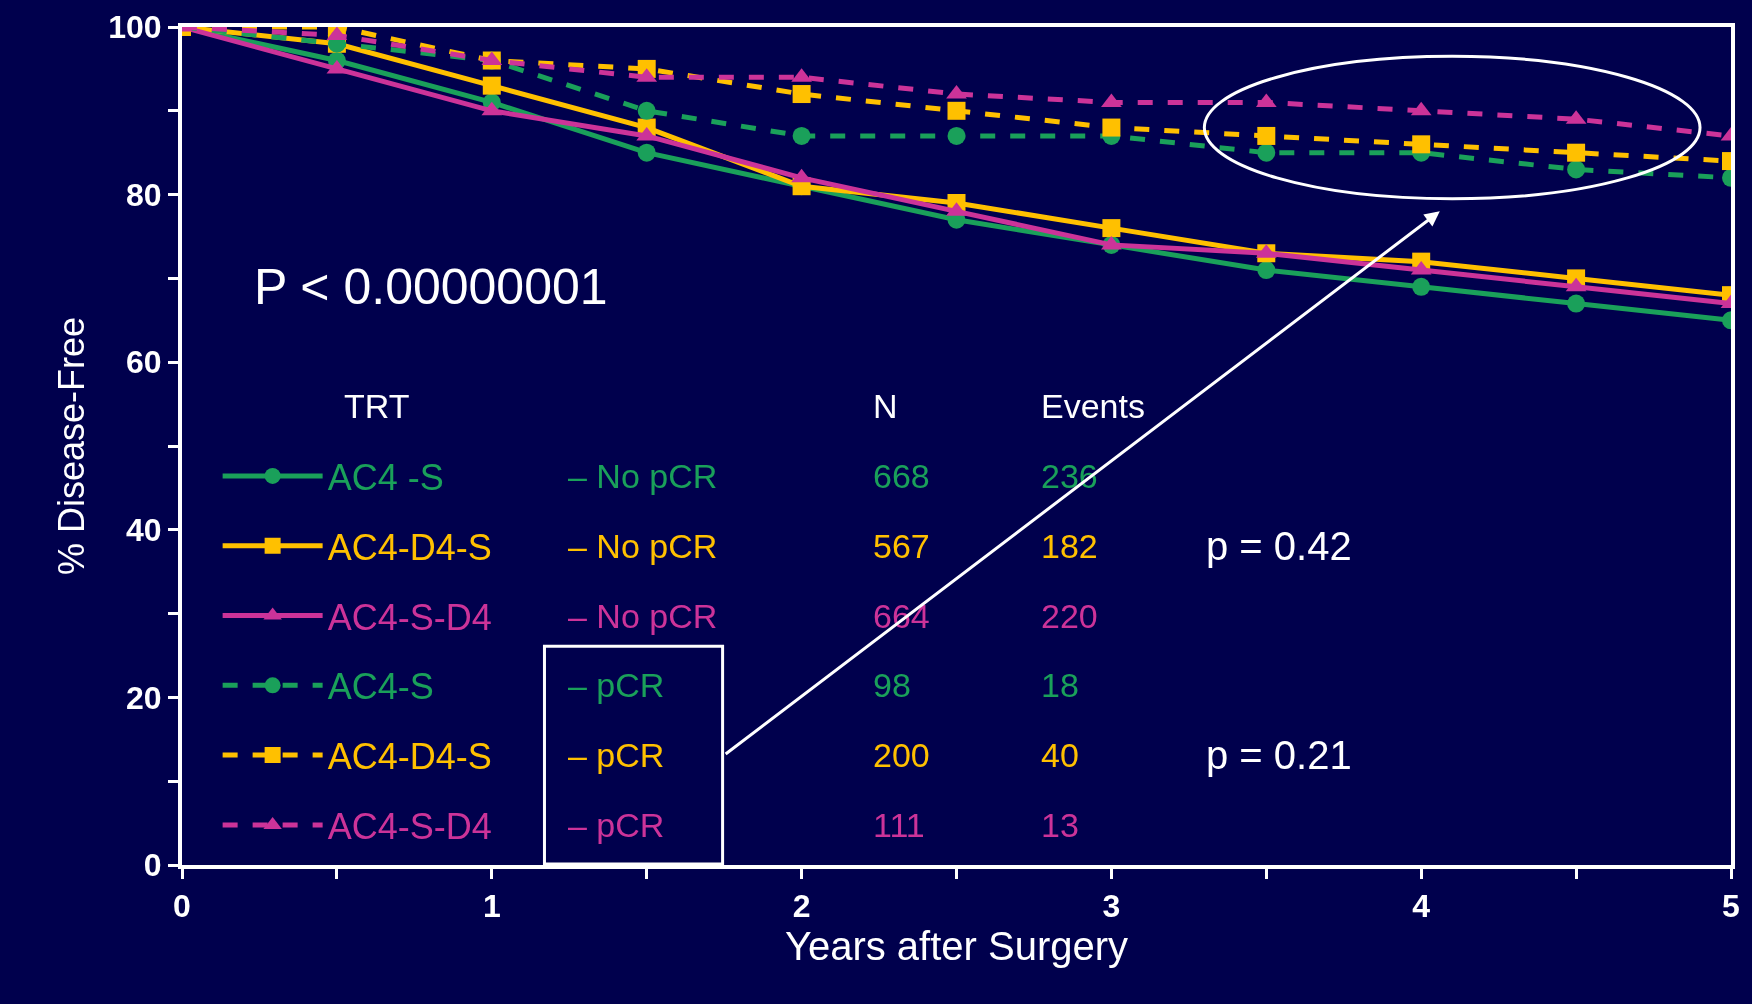  I want to click on annotation: 200, so click(901, 755).